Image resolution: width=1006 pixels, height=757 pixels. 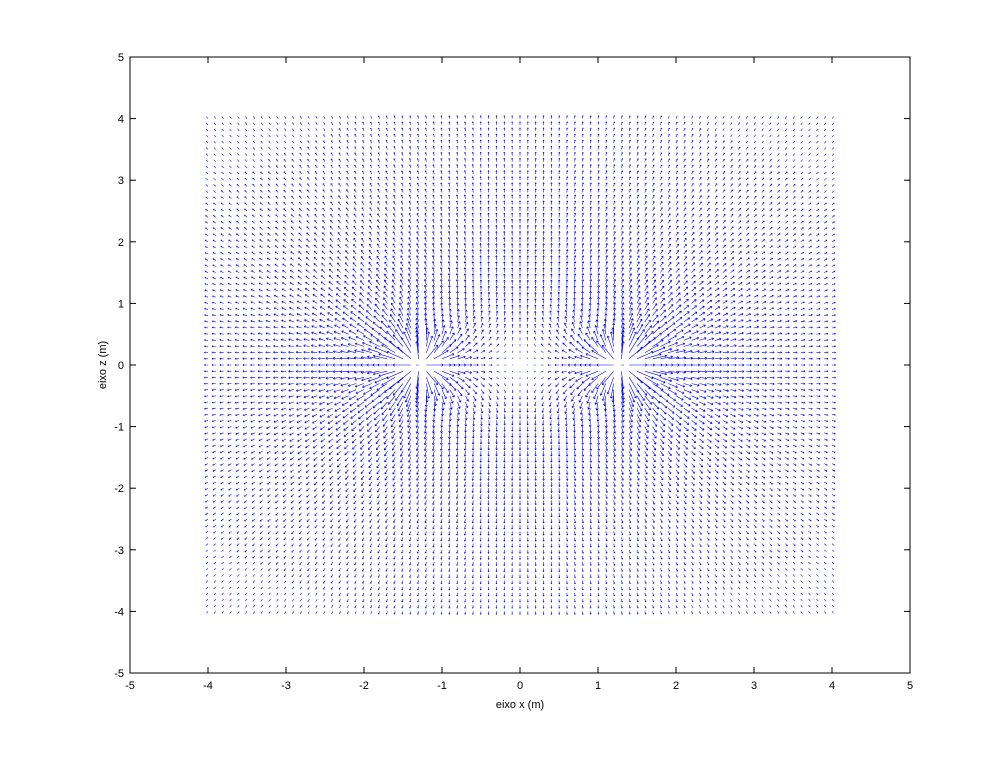 What do you see at coordinates (520, 705) in the screenshot?
I see `x-axis-label: eixo x (m)` at bounding box center [520, 705].